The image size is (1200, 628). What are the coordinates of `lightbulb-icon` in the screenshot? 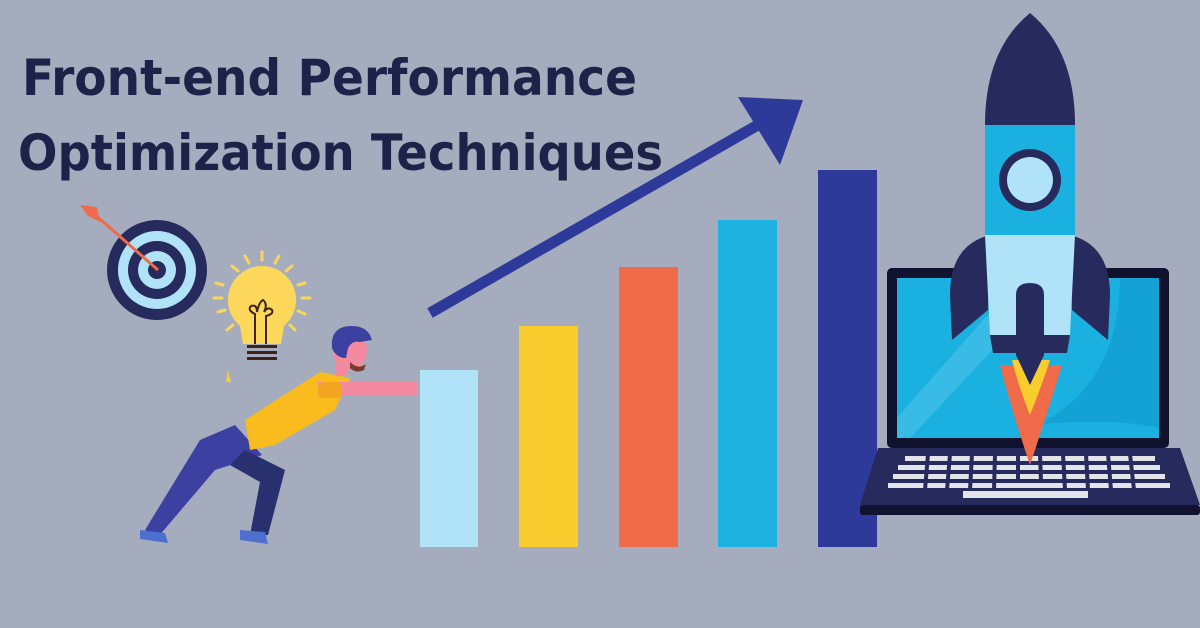 It's located at (262, 316).